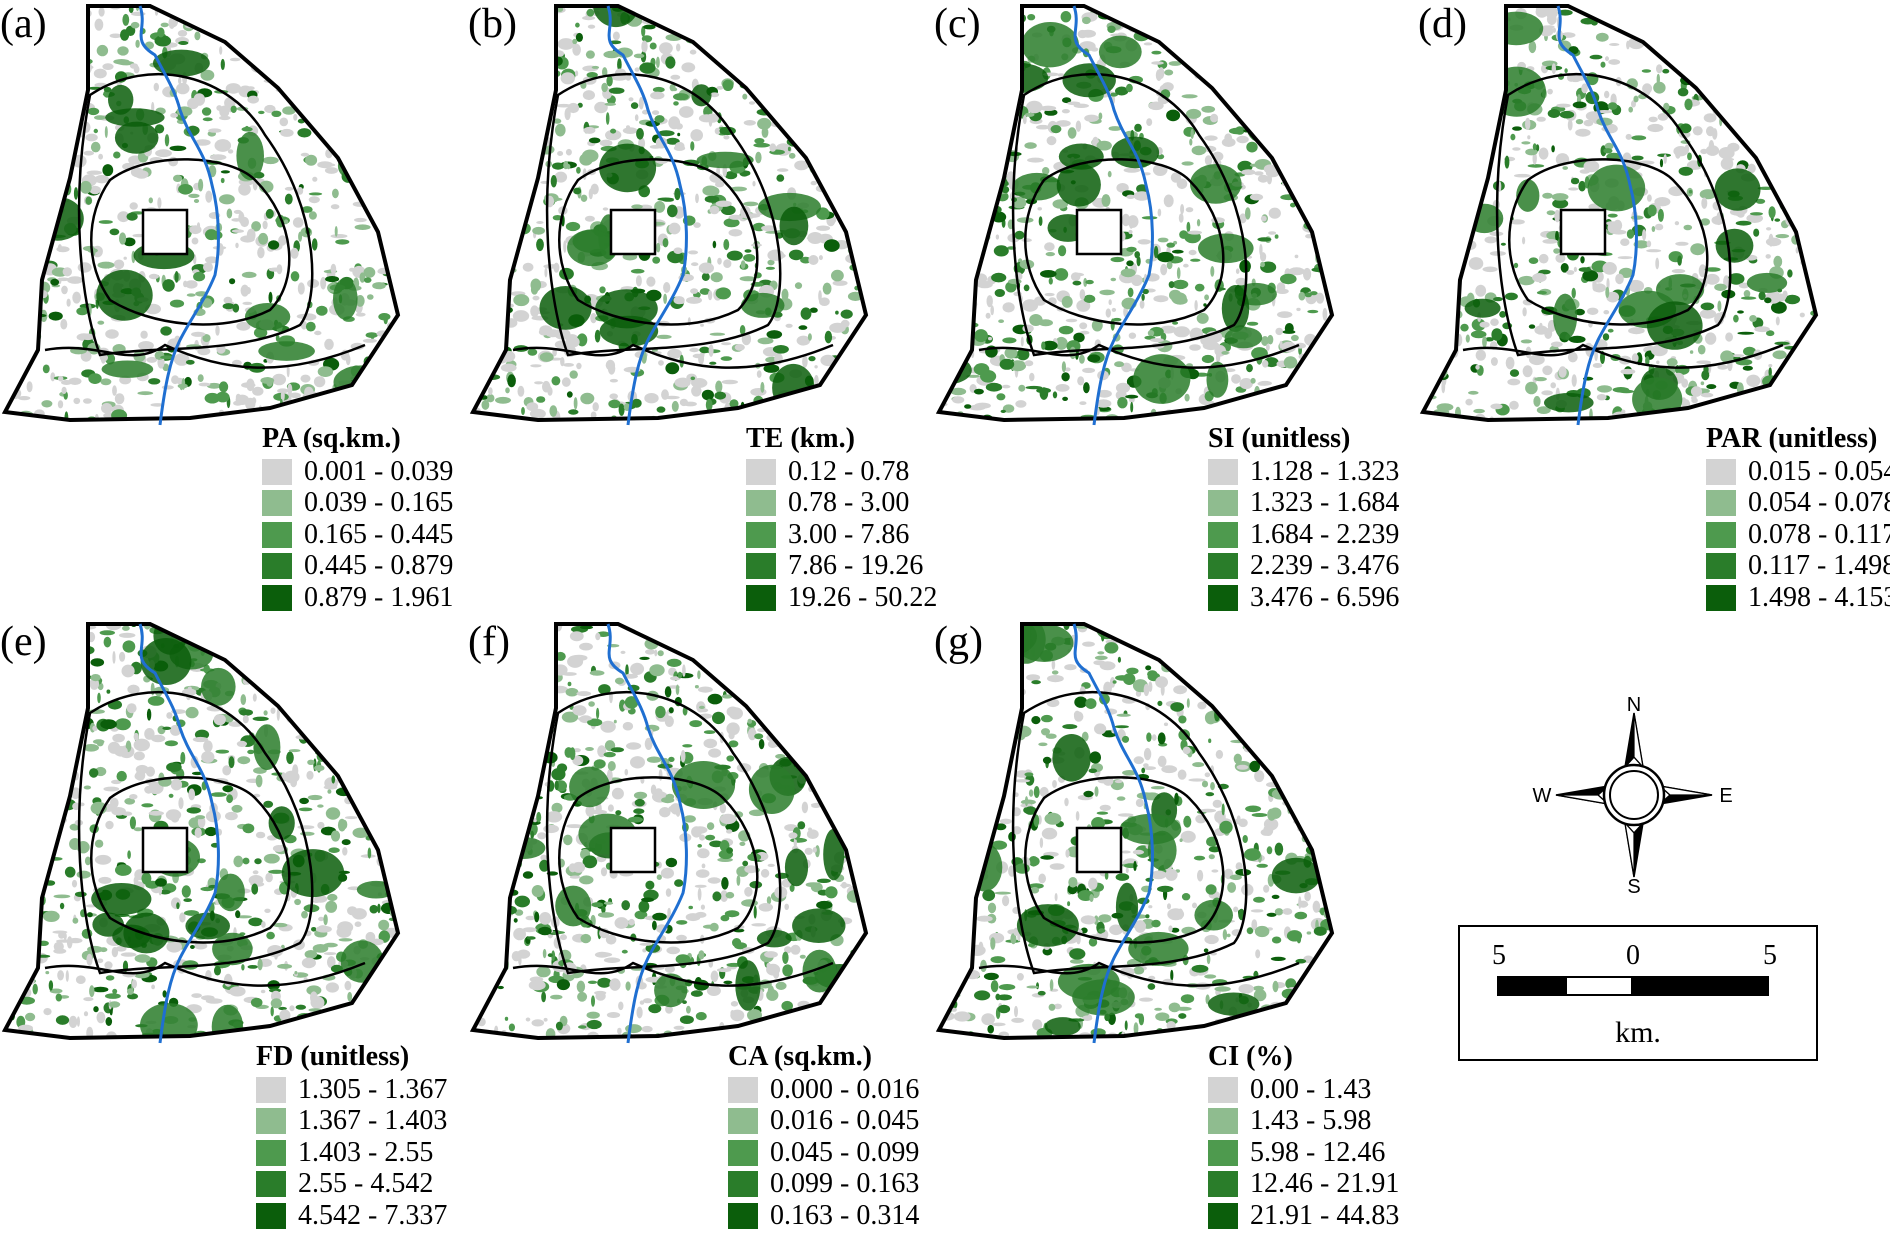  What do you see at coordinates (201, 831) in the screenshot?
I see `outer-boundary` at bounding box center [201, 831].